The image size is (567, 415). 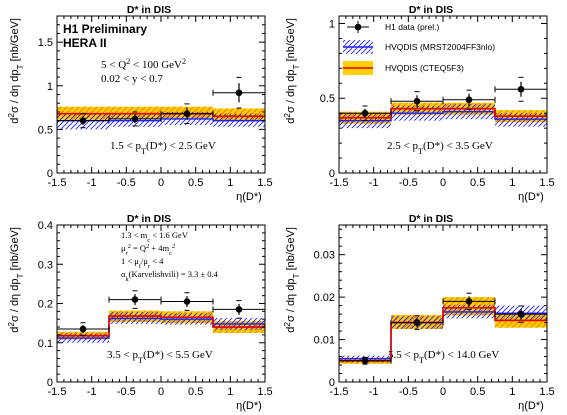 What do you see at coordinates (142, 263) in the screenshot?
I see `param-muf: 1 < μf/μr < 4` at bounding box center [142, 263].